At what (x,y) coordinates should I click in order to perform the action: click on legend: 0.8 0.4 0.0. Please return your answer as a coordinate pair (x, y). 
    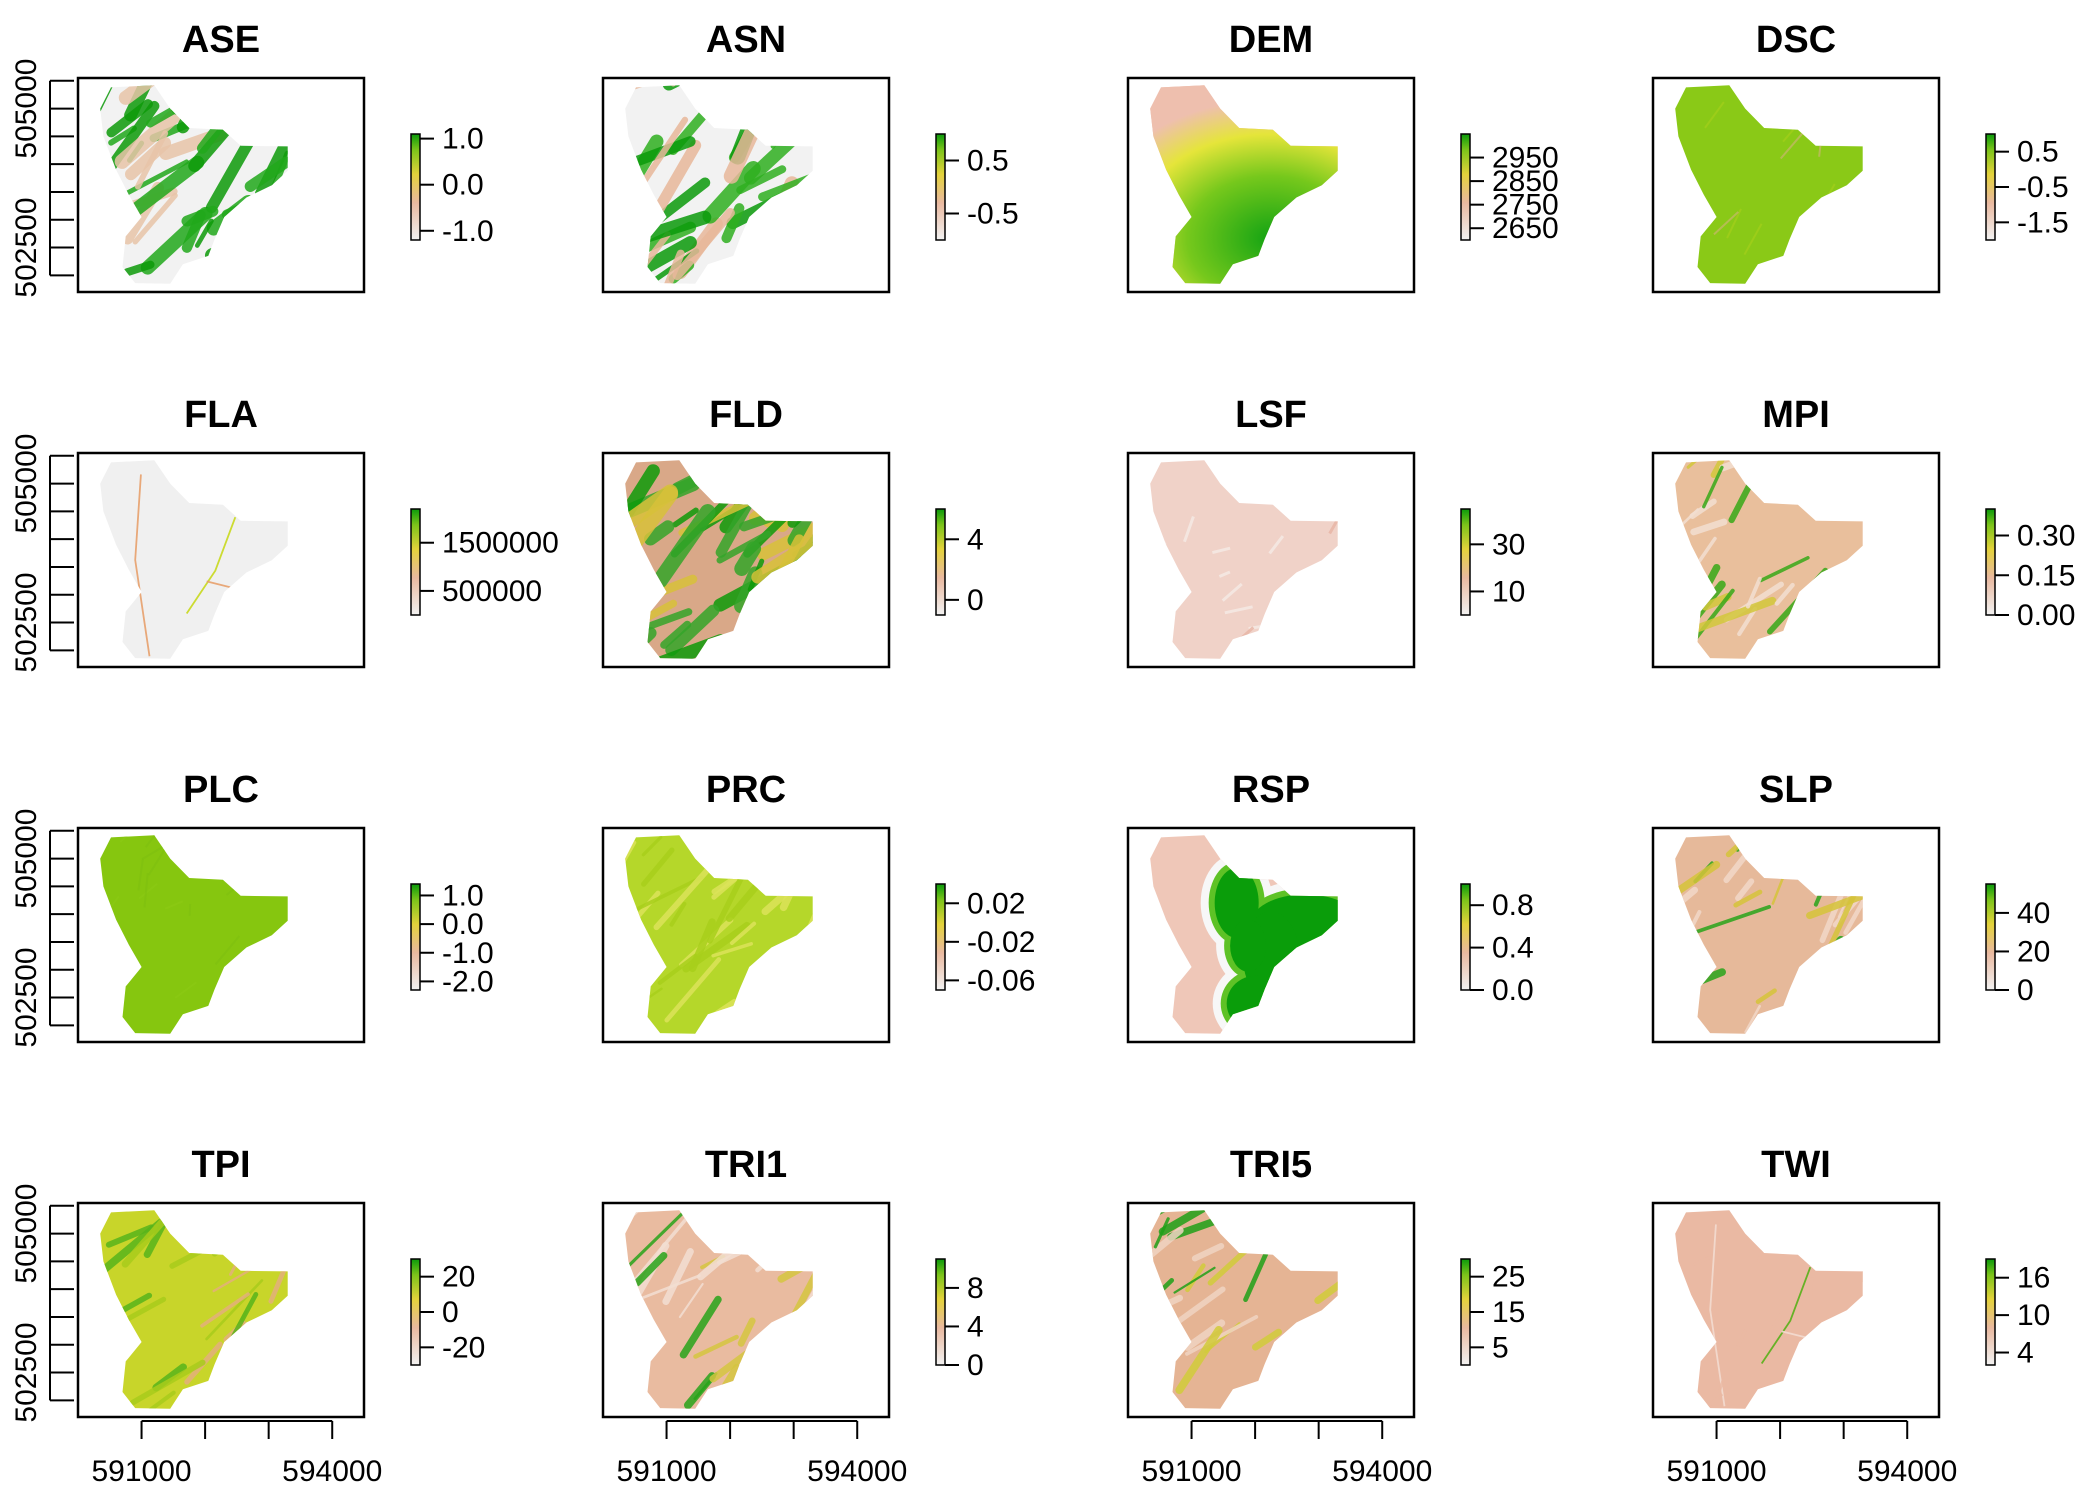
    Looking at the image, I should click on (1497, 945).